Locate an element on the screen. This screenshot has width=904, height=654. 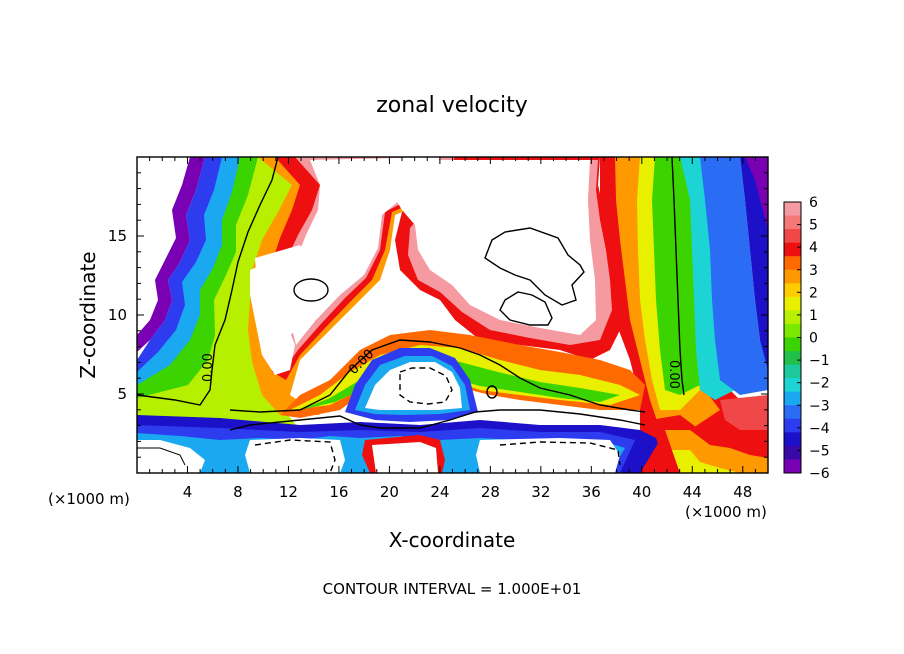
chart-title: zonal velocity is located at coordinates (452, 105).